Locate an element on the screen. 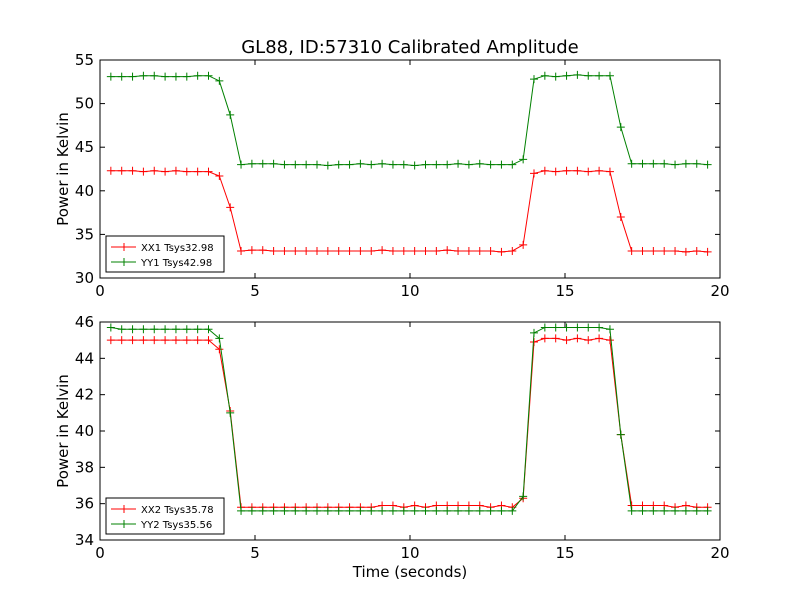 Image resolution: width=800 pixels, height=604 pixels. legend-label: XX2 Tsys35.78 is located at coordinates (177, 510).